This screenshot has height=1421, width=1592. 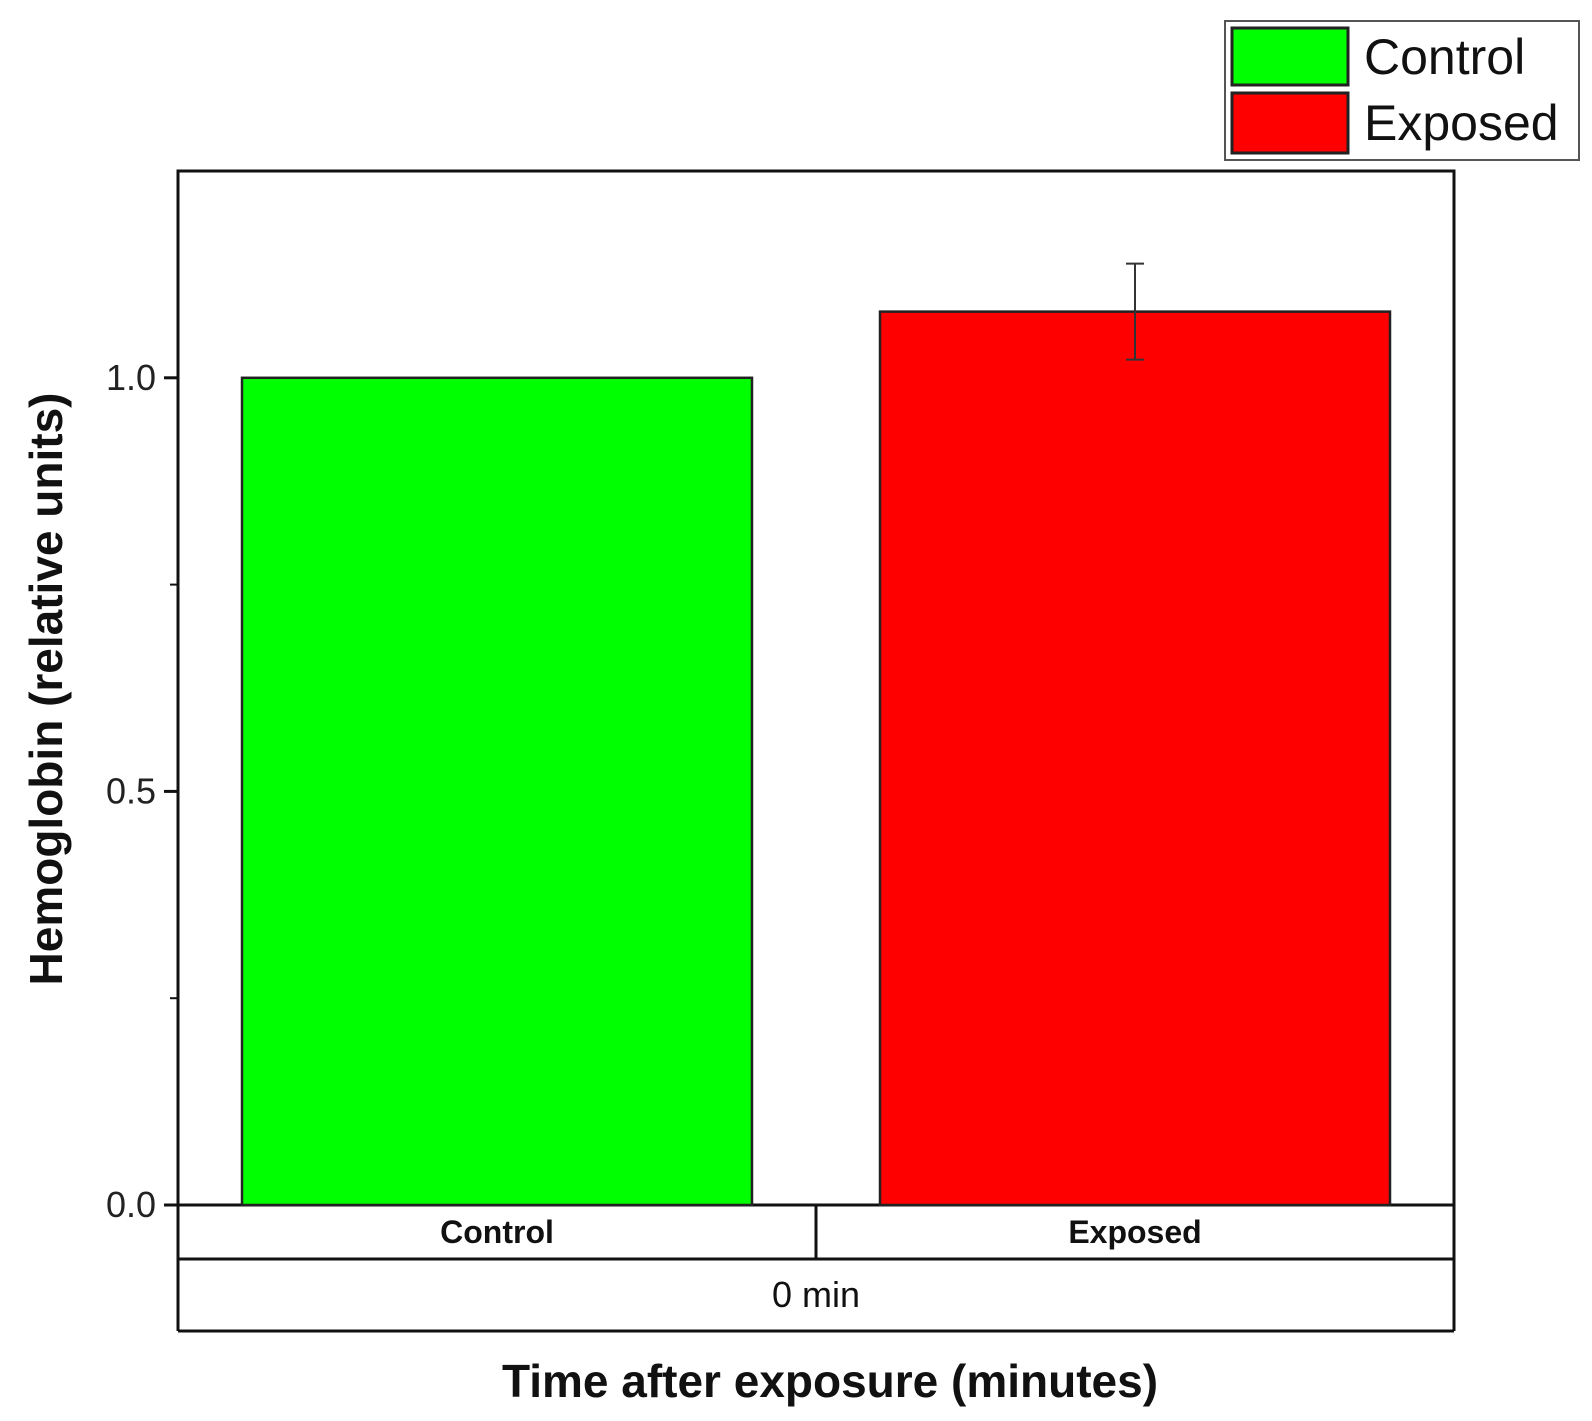 I want to click on y-axis: 0.0 0.5 1.0, so click(x=142, y=791).